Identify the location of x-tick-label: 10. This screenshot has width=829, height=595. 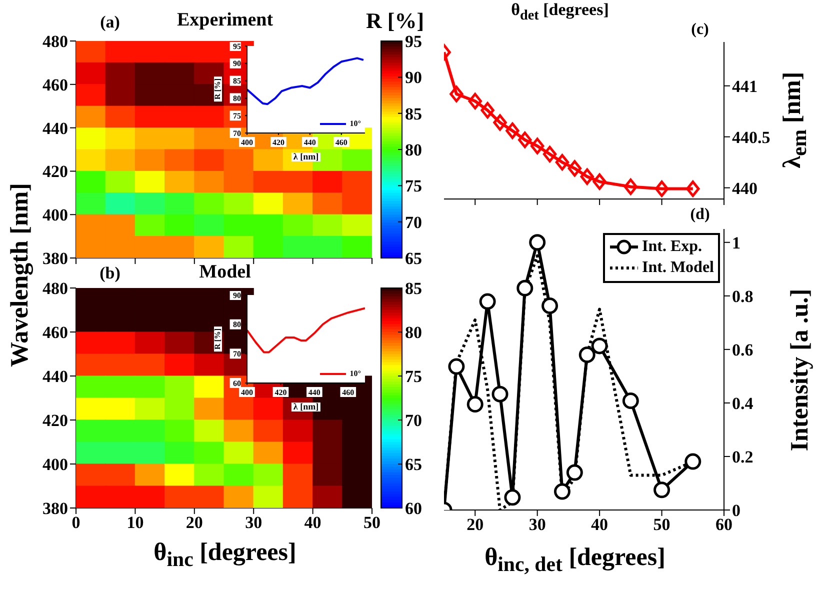
(135, 522).